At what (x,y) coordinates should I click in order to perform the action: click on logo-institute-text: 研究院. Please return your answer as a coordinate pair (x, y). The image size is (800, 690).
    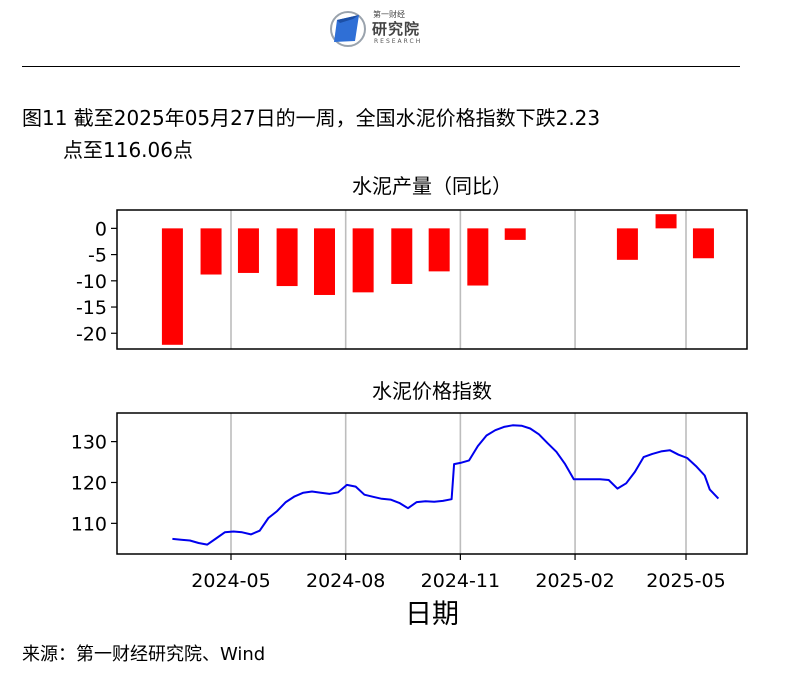
    Looking at the image, I should click on (396, 29).